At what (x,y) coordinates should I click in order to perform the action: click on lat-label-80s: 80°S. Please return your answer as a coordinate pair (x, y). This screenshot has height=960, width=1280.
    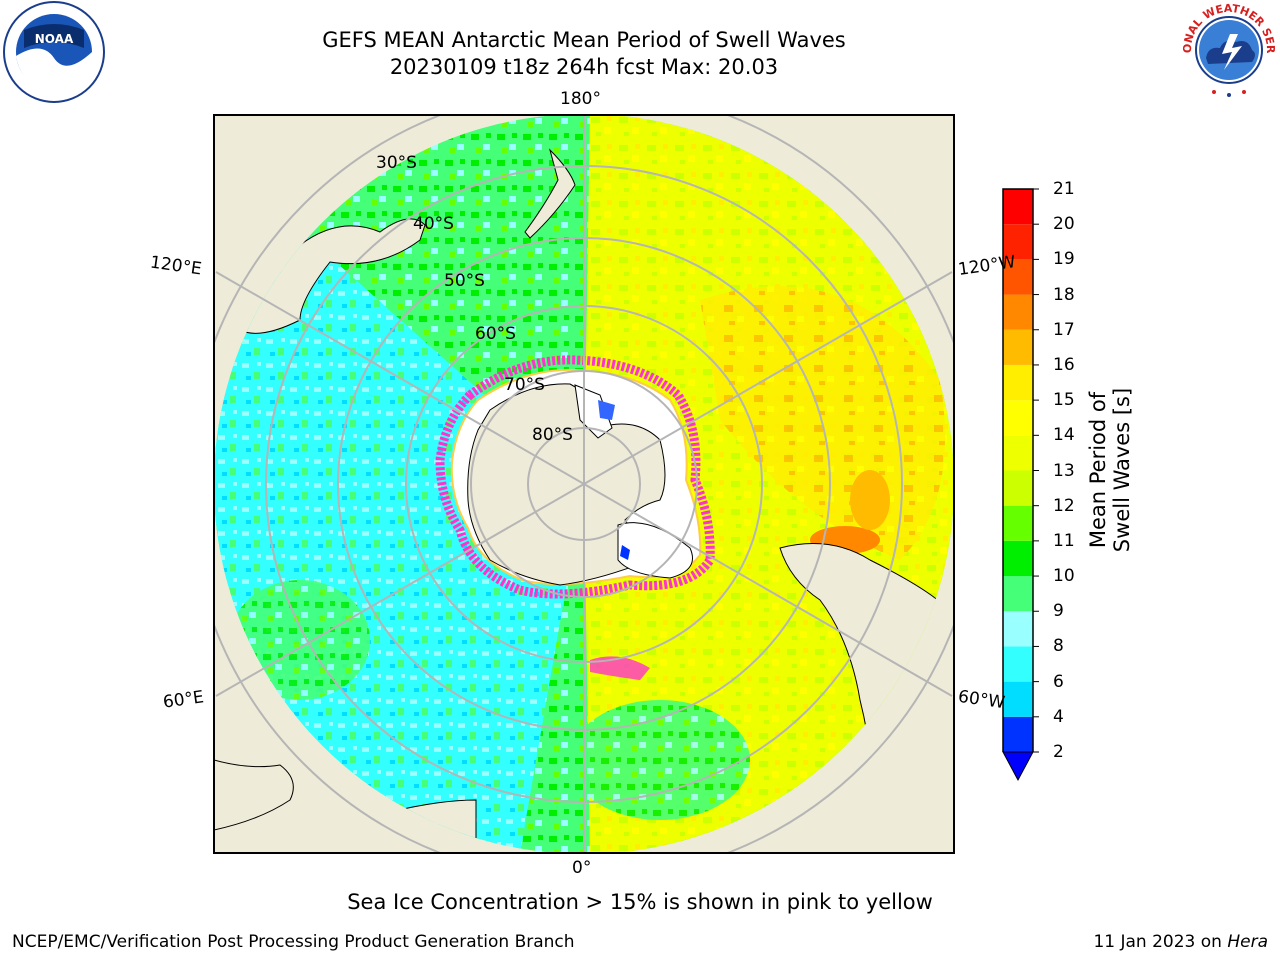
    Looking at the image, I should click on (552, 435).